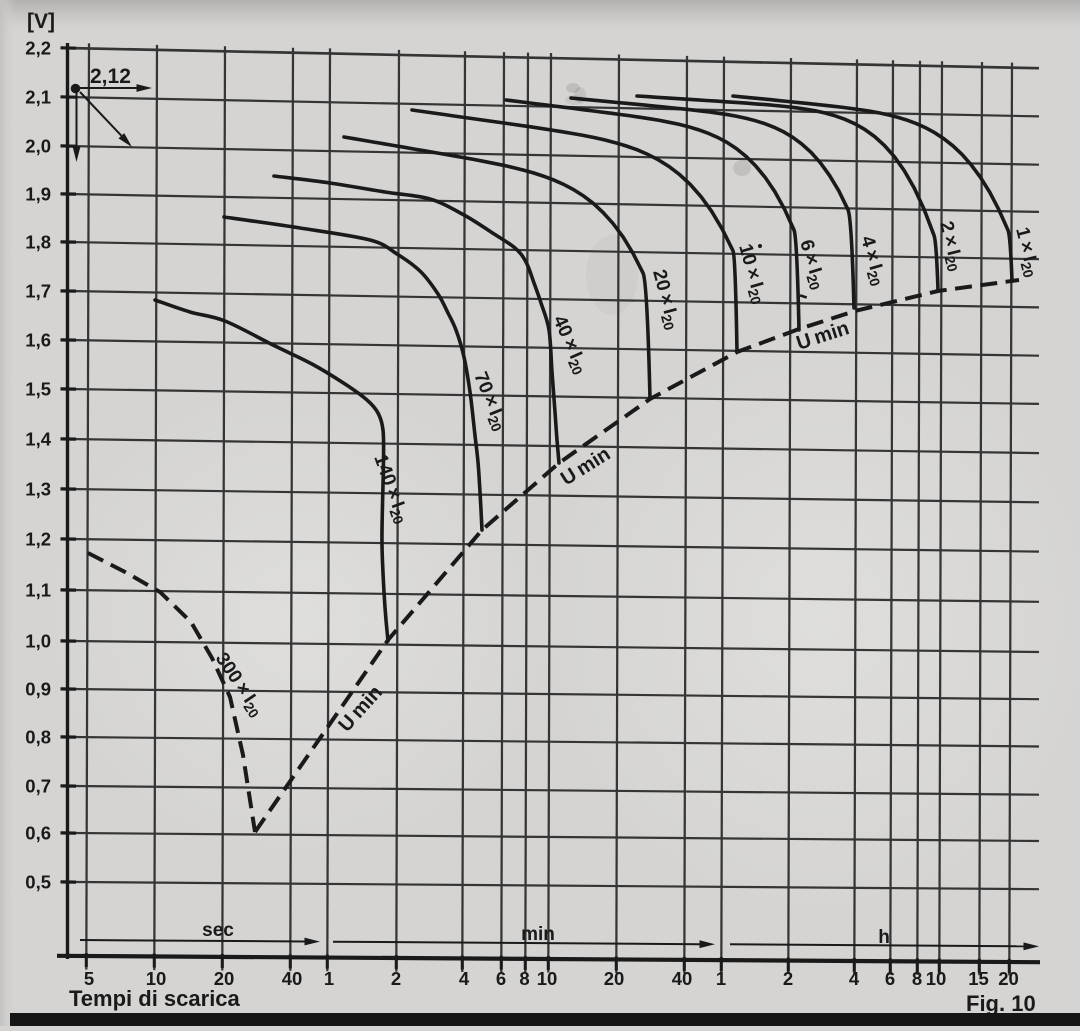 The image size is (1080, 1031). I want to click on svg-text: 15, so click(978, 978).